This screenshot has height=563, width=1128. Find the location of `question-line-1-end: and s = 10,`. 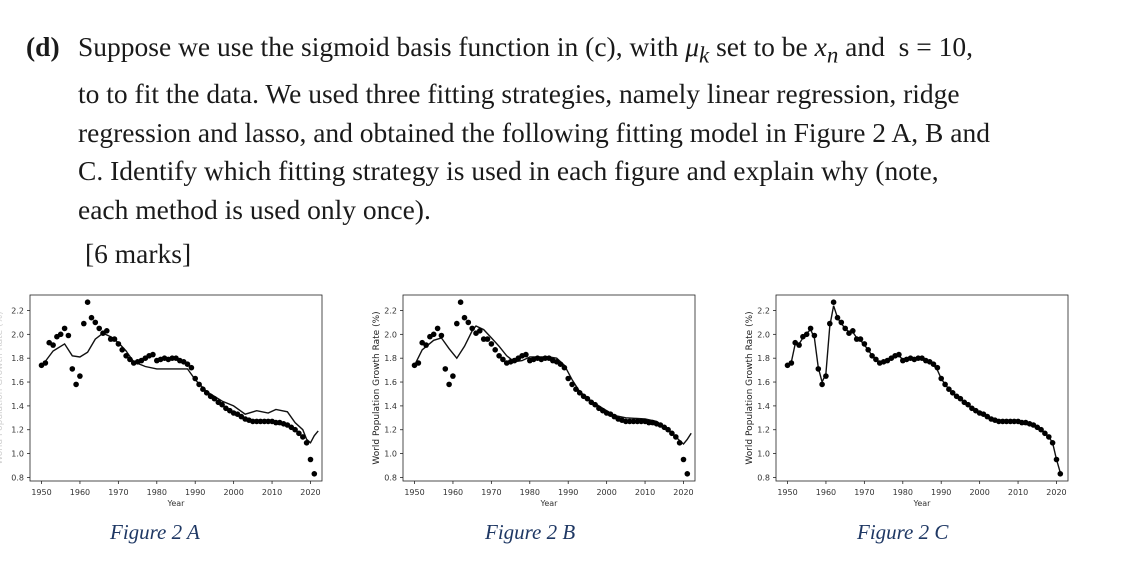

question-line-1-end: and s = 10, is located at coordinates (905, 46).